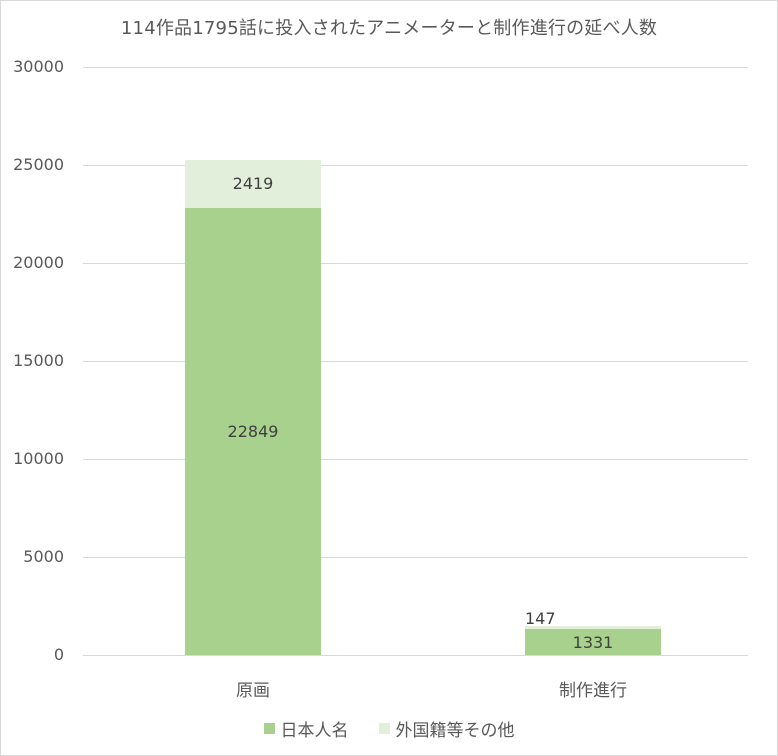 The width and height of the screenshot is (778, 756). Describe the element at coordinates (389, 28) in the screenshot. I see `chart-title: 114作品1795話に投入されたアニメーターと制作進行の延べ人数` at that location.